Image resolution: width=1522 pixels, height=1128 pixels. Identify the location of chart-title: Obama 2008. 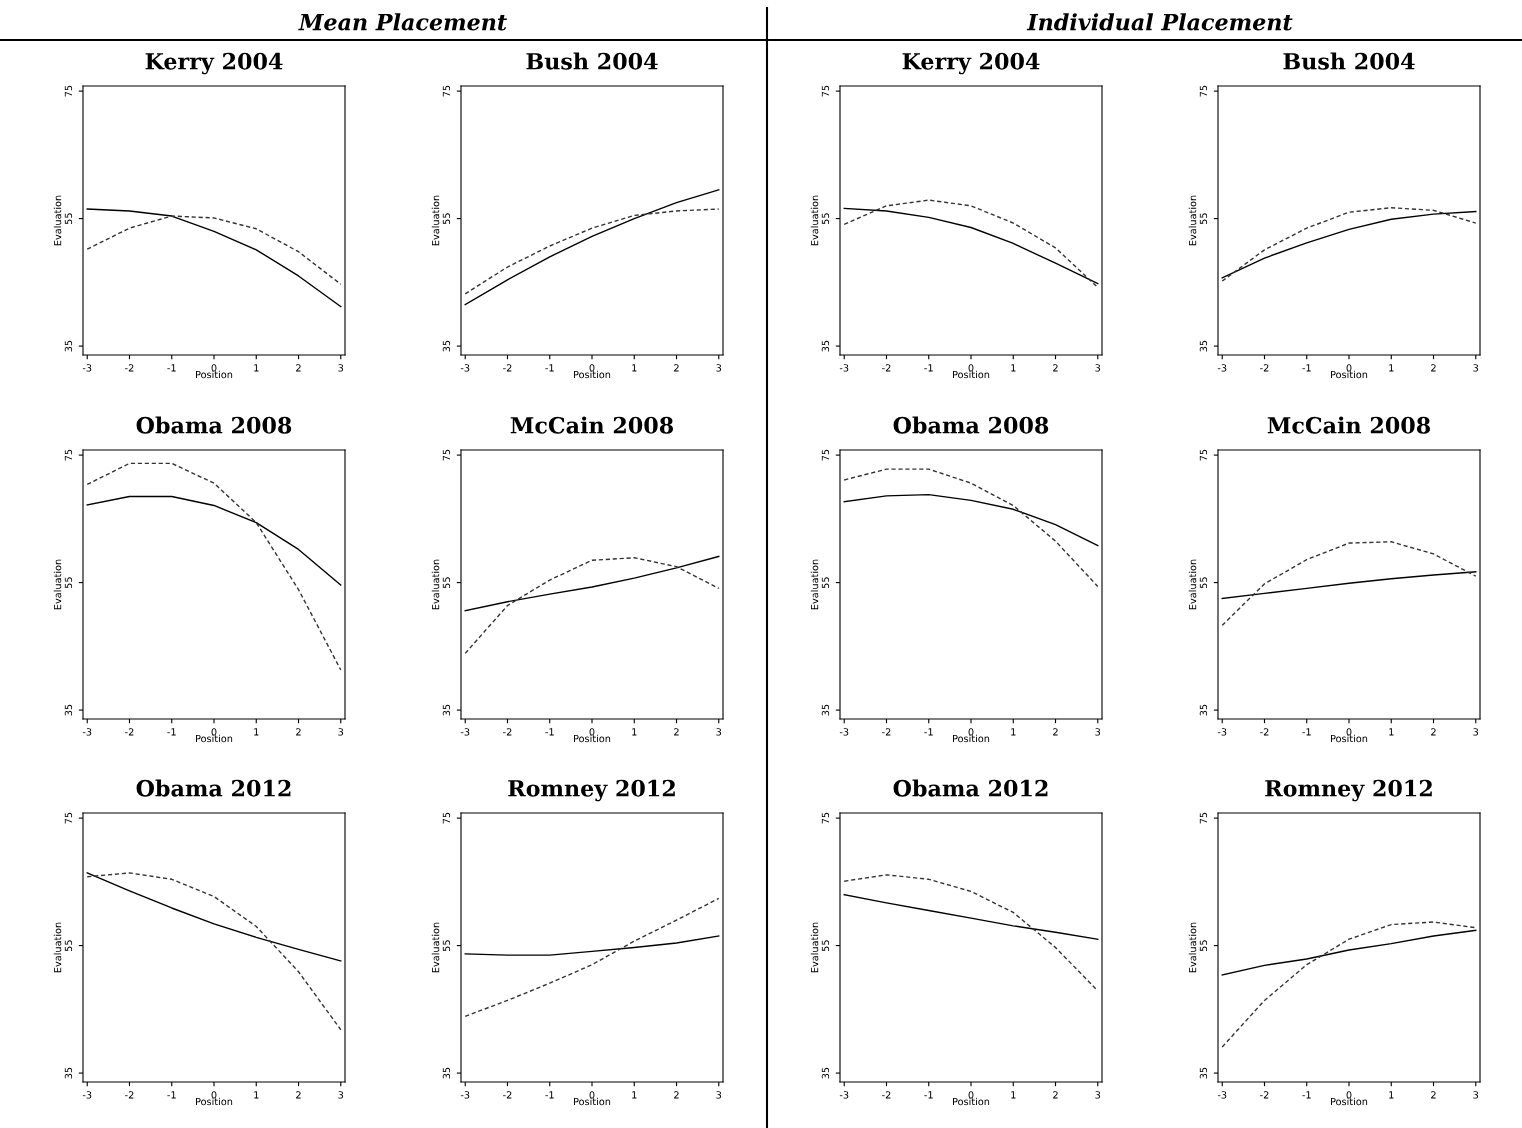
(971, 425).